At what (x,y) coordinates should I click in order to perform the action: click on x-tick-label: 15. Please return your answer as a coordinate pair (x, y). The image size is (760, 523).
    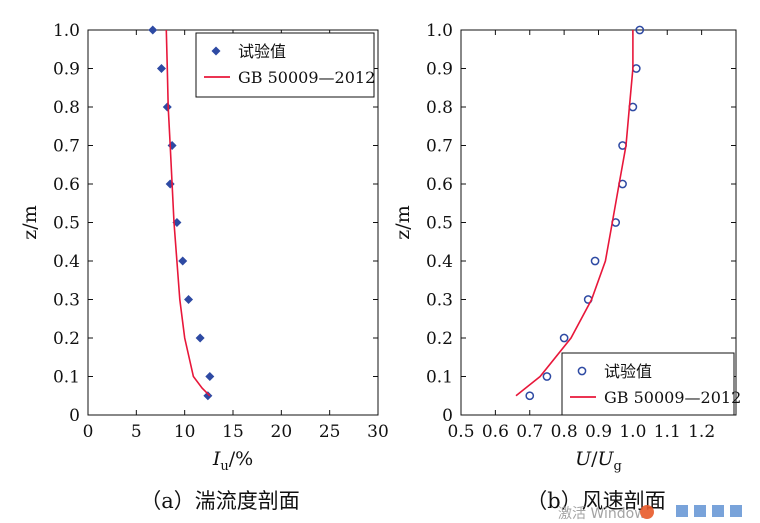
    Looking at the image, I should click on (233, 432).